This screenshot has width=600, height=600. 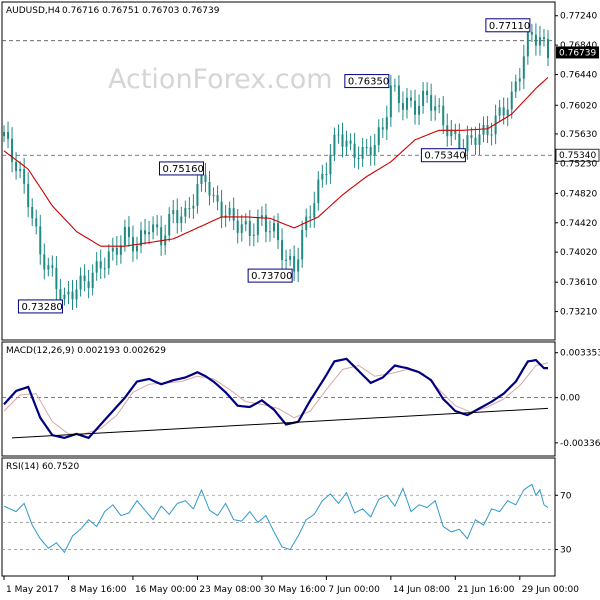 What do you see at coordinates (98, 590) in the screenshot?
I see `time-tick-label: 8 May 16:00` at bounding box center [98, 590].